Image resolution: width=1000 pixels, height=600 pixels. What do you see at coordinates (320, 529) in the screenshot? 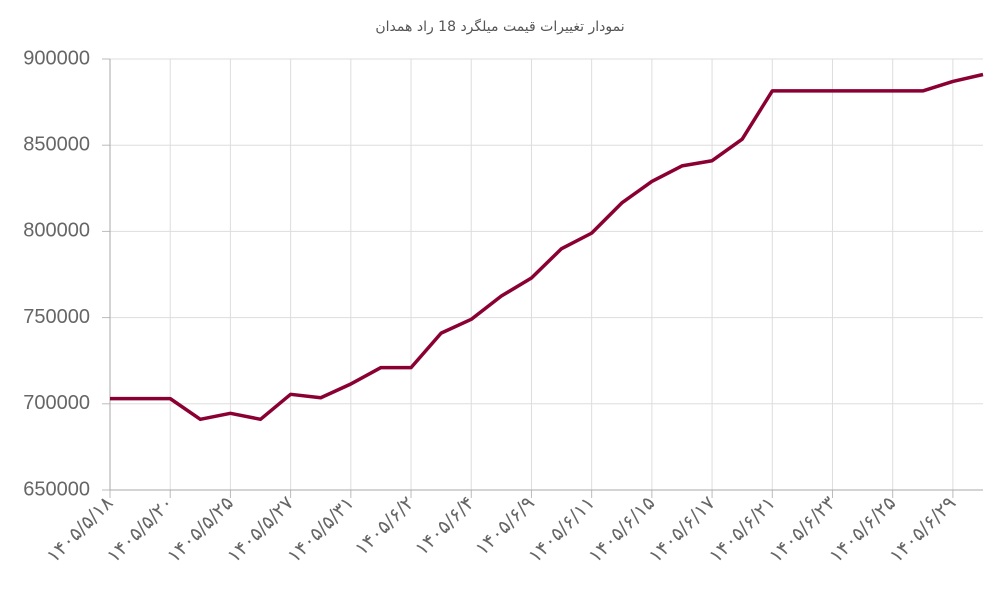
I see `x-tick-label: ۱۴۰۵/۵/۳۱` at bounding box center [320, 529].